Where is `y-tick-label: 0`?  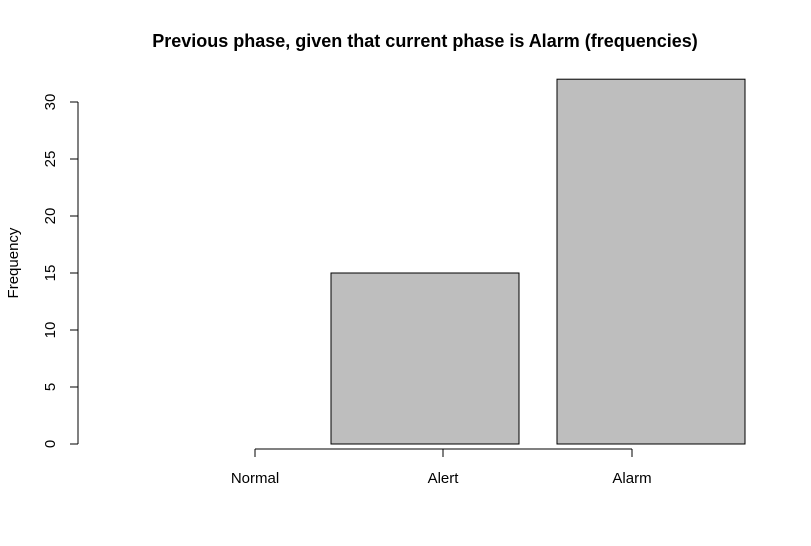
y-tick-label: 0 is located at coordinates (50, 444).